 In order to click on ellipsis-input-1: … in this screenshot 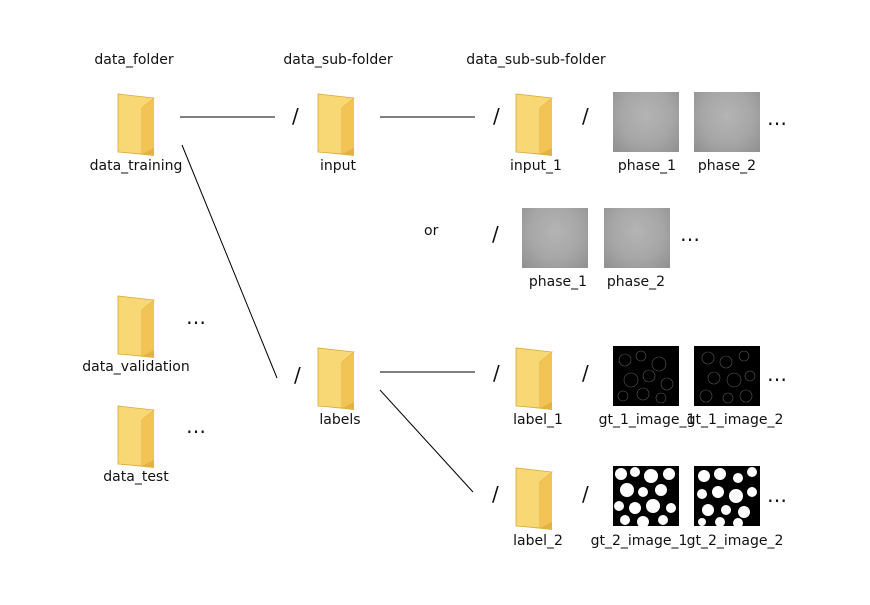, I will do `click(777, 118)`.